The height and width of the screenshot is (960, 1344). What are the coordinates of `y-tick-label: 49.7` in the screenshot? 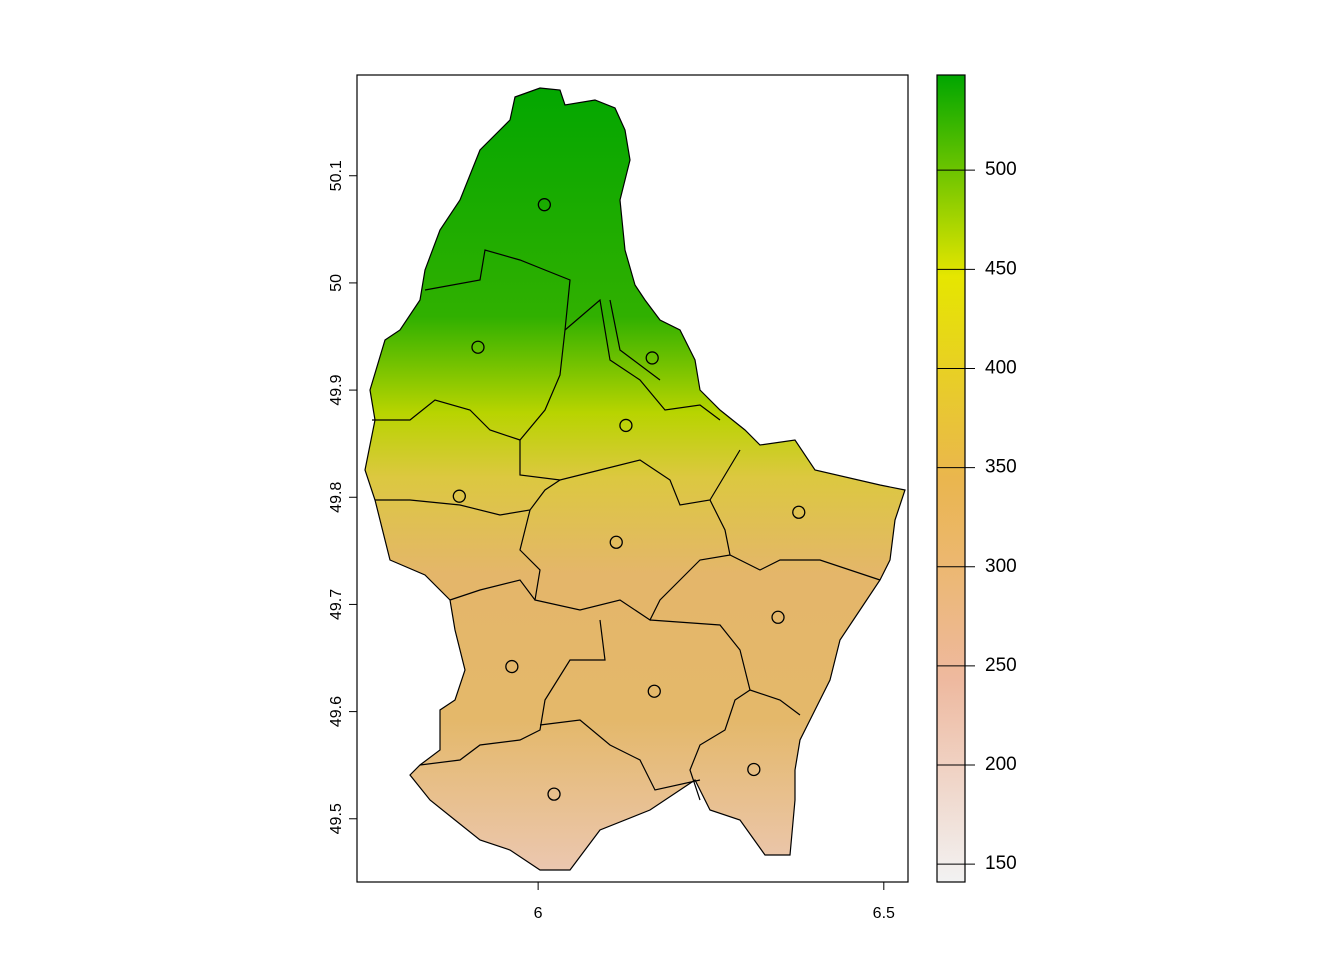 It's located at (336, 604).